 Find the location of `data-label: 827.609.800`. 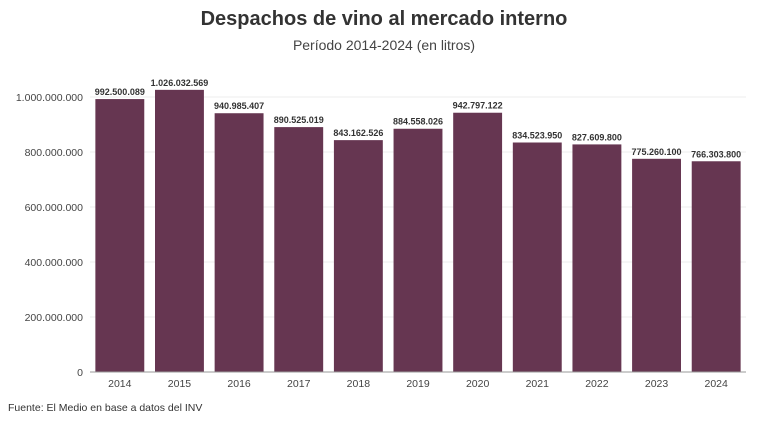

data-label: 827.609.800 is located at coordinates (597, 137).